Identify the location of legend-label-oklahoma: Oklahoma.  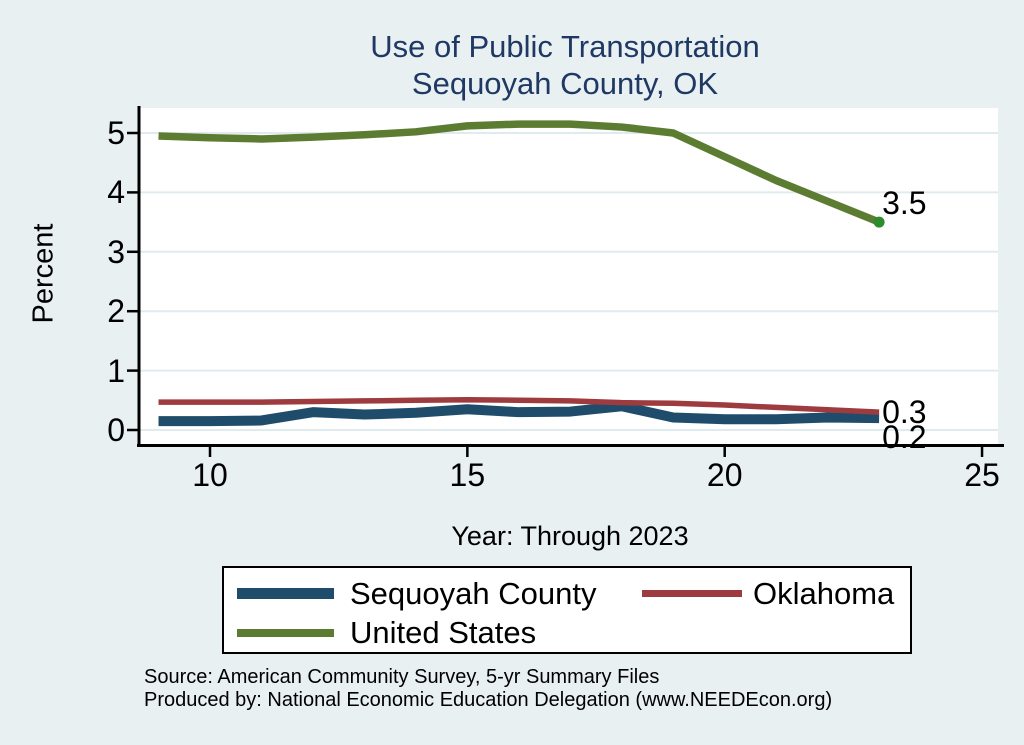
(824, 593).